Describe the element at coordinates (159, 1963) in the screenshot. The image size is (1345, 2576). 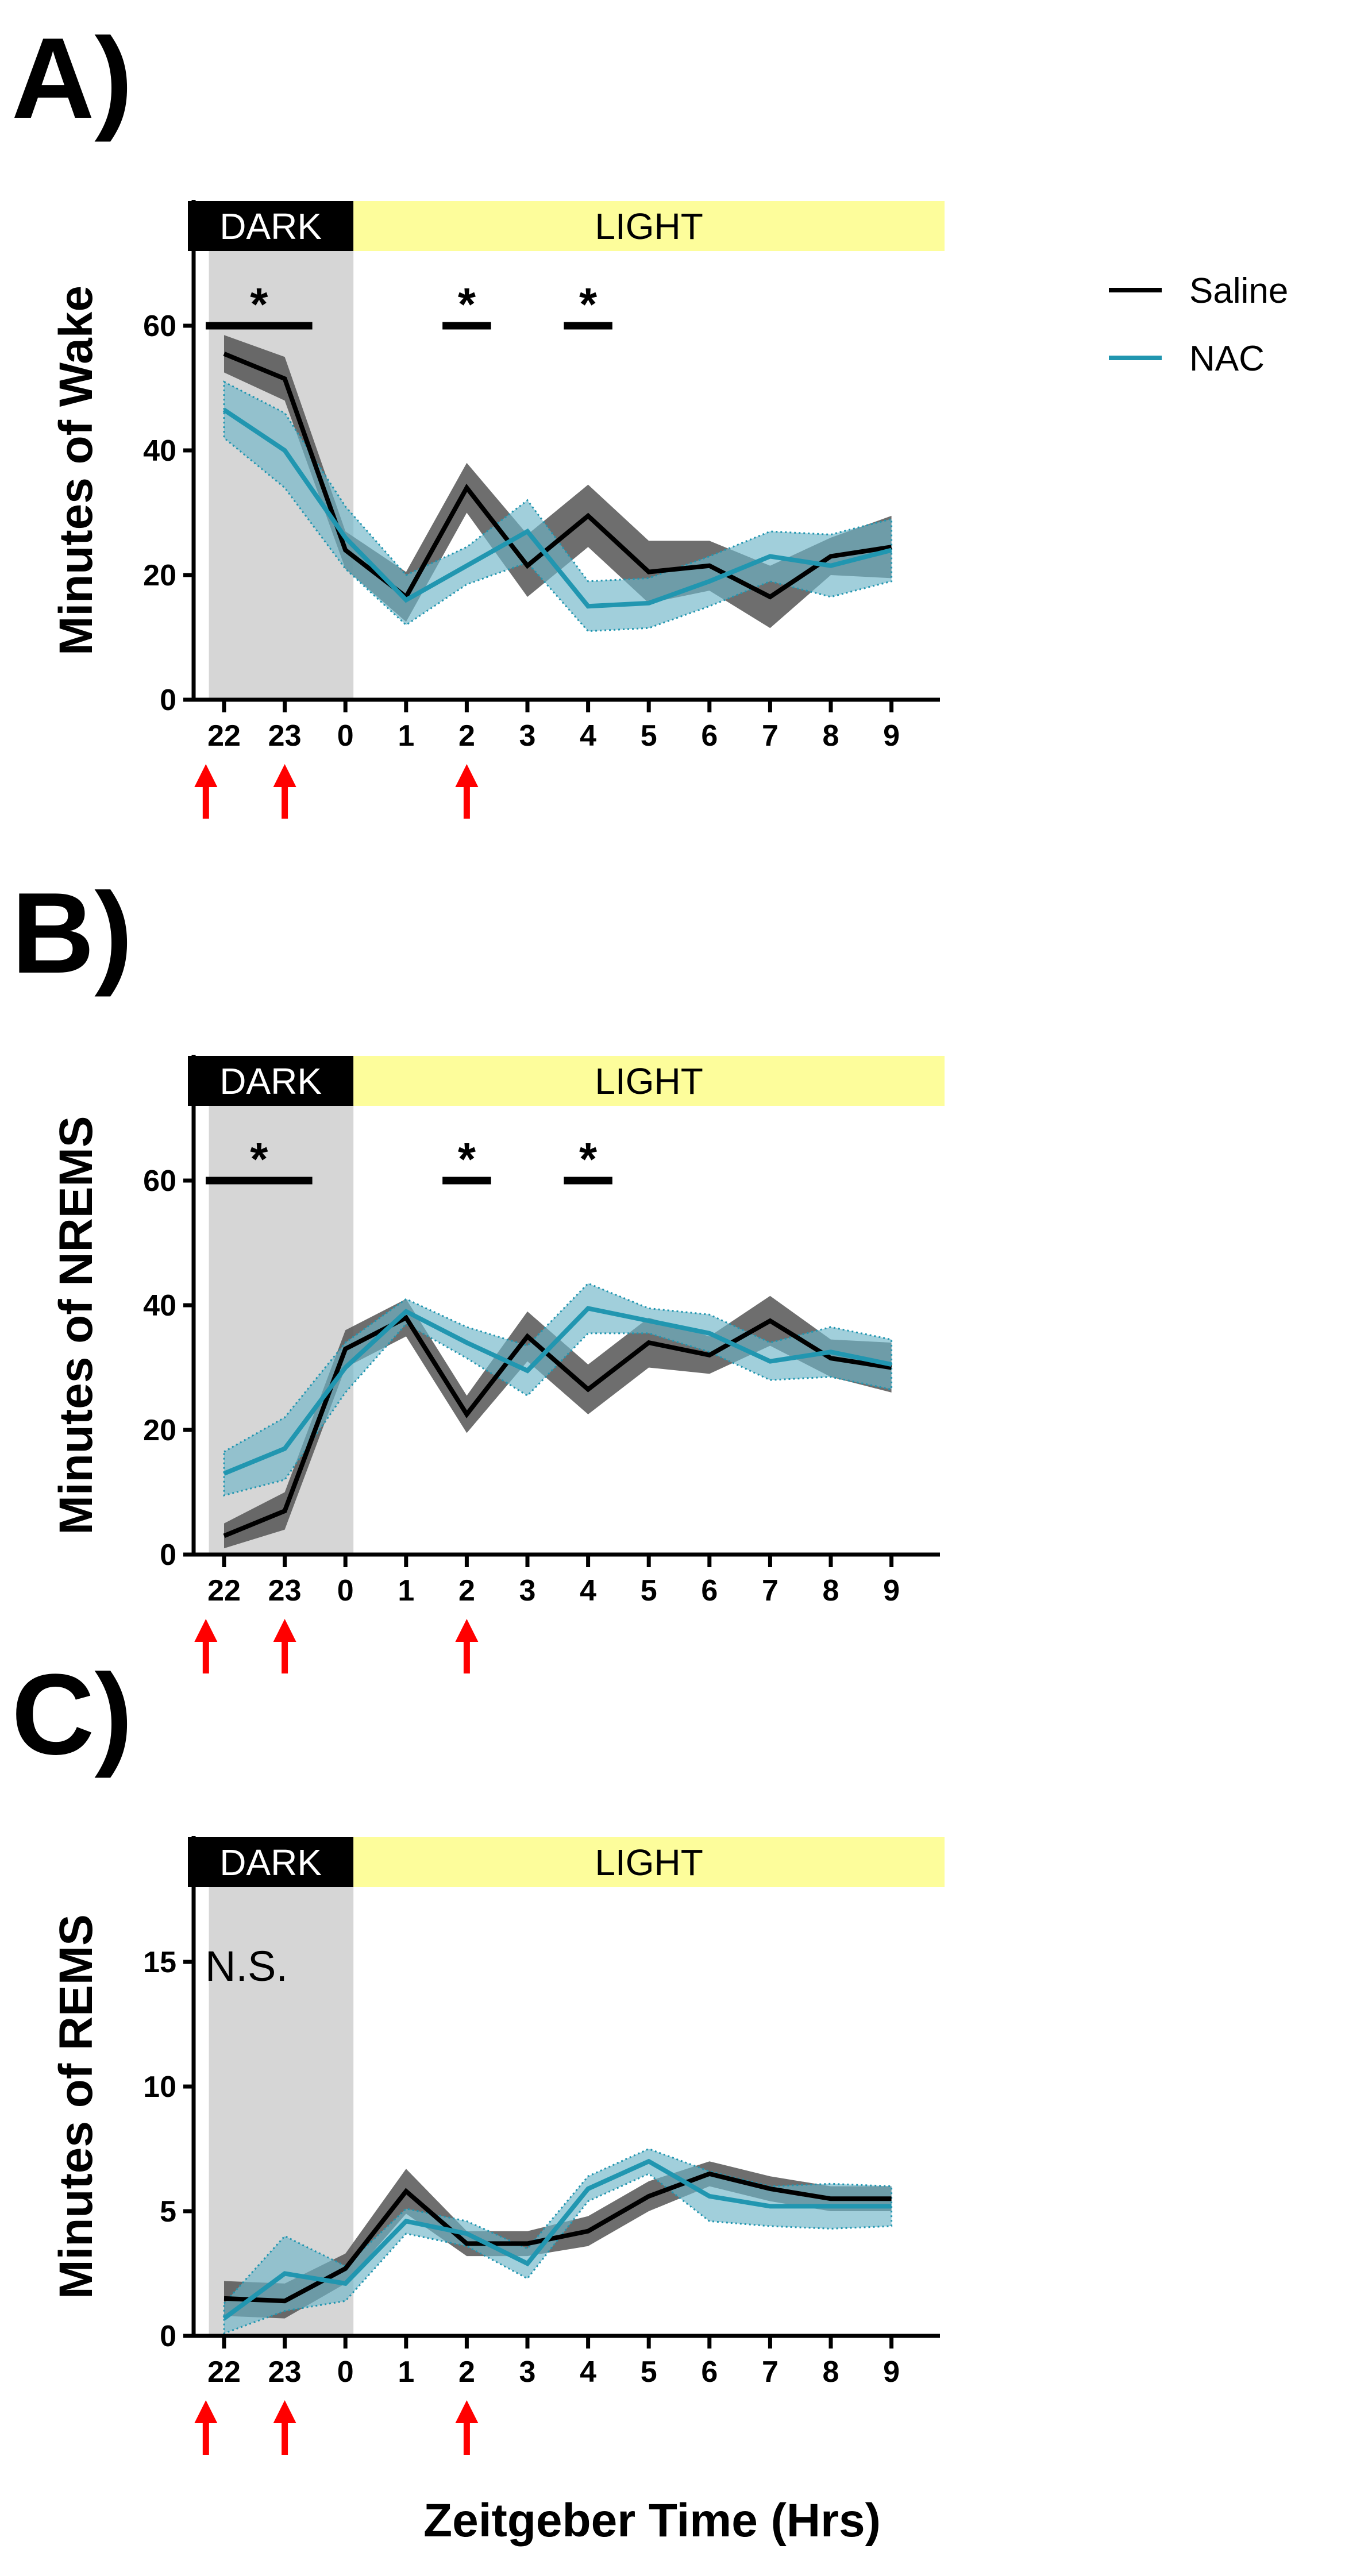
I see `y-tick-label: 15` at that location.